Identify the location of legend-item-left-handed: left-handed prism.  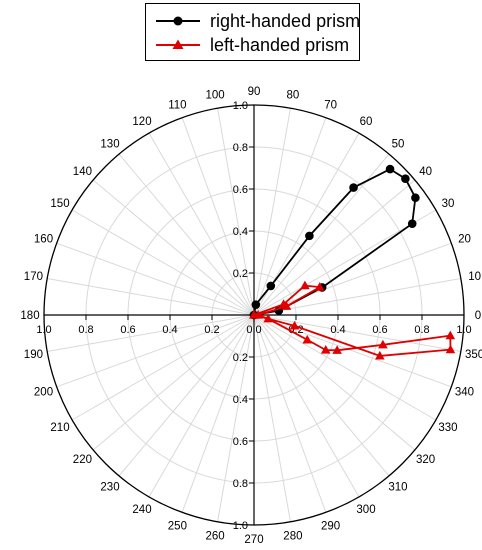
(256, 45).